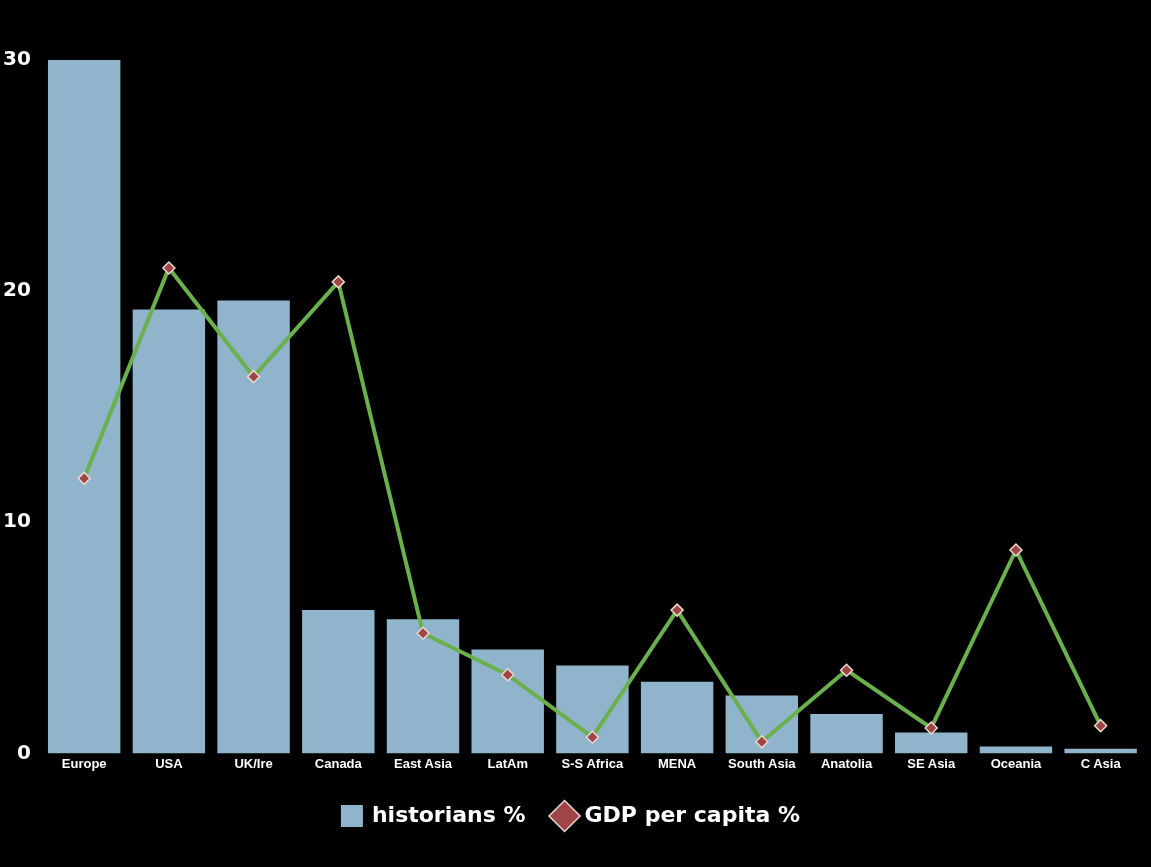 The width and height of the screenshot is (1151, 867). What do you see at coordinates (762, 763) in the screenshot?
I see `x-tick-label: South Asia` at bounding box center [762, 763].